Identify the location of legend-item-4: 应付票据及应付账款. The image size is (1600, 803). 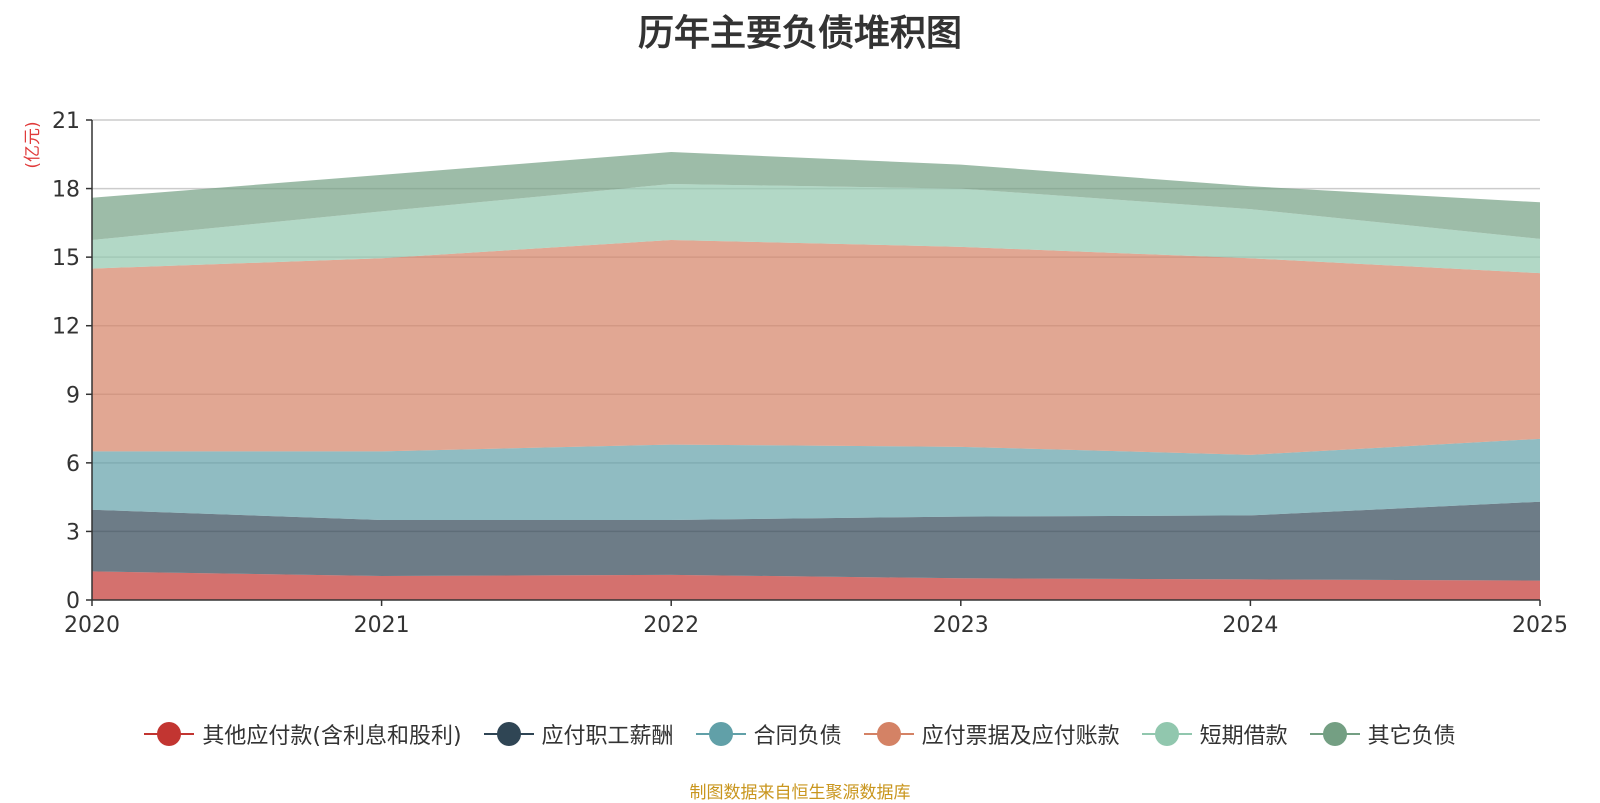
(991, 734).